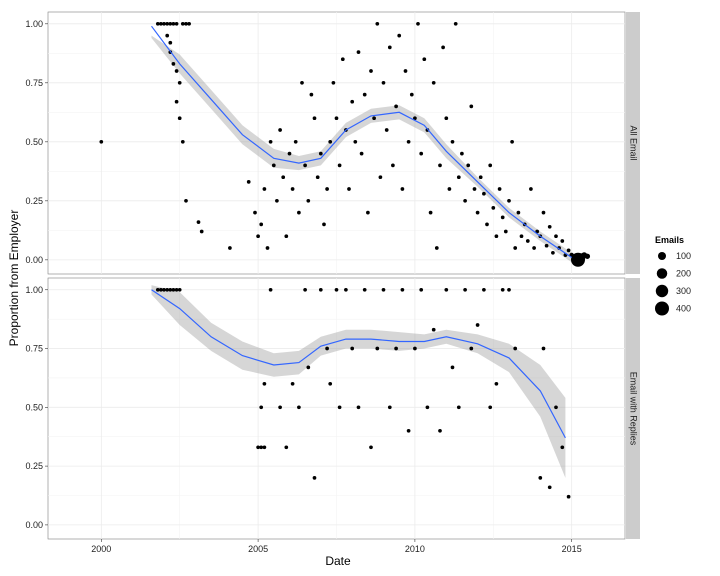  Describe the element at coordinates (415, 549) in the screenshot. I see `x-tick-label: 2010` at that location.